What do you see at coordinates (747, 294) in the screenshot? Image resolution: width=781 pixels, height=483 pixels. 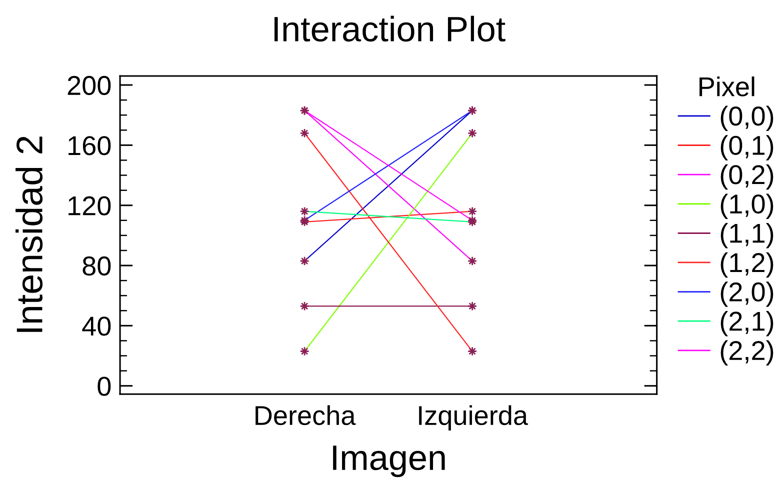 I see `legend-label: (2,0)` at bounding box center [747, 294].